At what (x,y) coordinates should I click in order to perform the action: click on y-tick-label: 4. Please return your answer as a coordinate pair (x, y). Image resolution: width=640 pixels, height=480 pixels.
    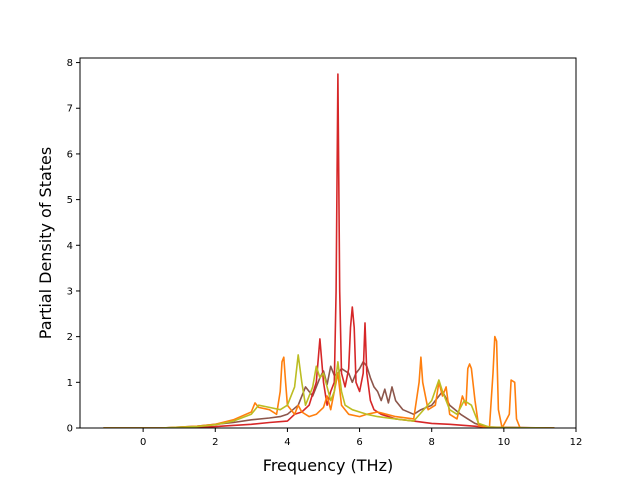
    Looking at the image, I should click on (70, 246).